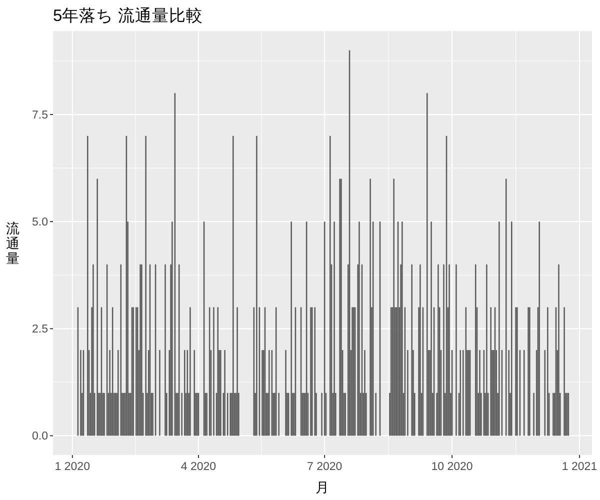 The width and height of the screenshot is (600, 500). Describe the element at coordinates (40, 222) in the screenshot. I see `y-tick-label: 5.0` at that location.